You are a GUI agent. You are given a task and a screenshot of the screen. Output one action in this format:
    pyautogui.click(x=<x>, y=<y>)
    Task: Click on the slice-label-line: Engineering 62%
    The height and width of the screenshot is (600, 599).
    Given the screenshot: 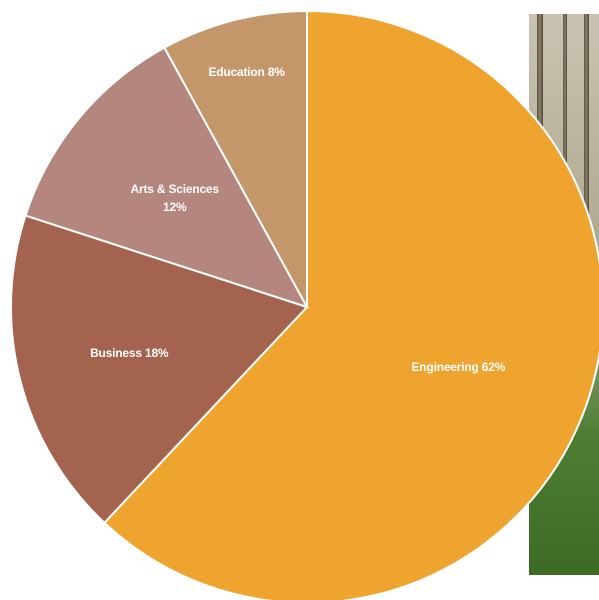 What is the action you would take?
    pyautogui.click(x=458, y=366)
    